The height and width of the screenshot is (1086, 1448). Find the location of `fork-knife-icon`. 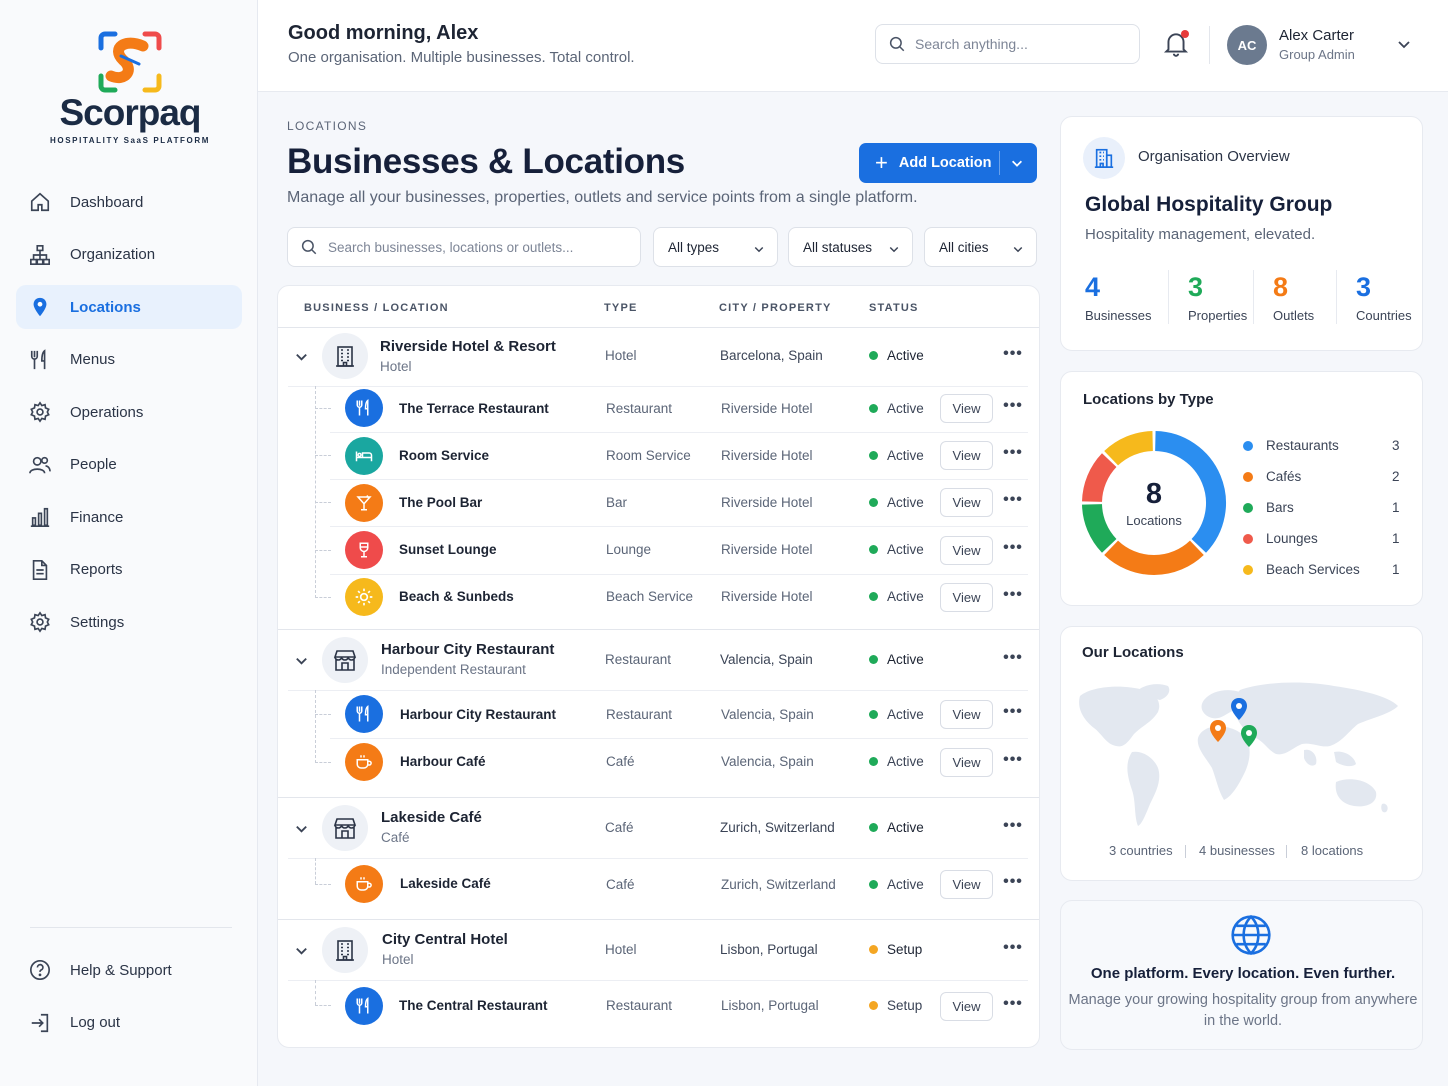

fork-knife-icon is located at coordinates (364, 1006).